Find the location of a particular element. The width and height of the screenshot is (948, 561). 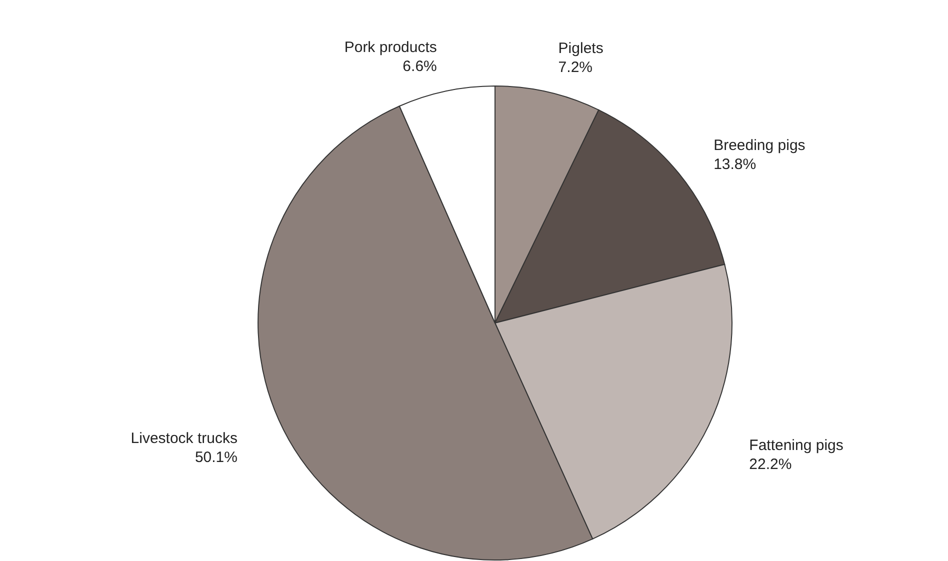

slice-label: Fattening pigs is located at coordinates (796, 445).